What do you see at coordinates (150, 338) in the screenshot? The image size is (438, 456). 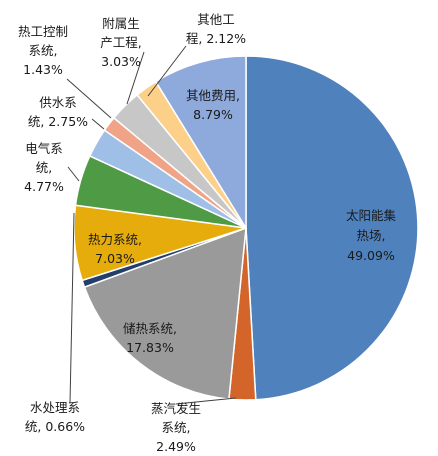 I see `slice-label: 储热系统, 17.83%` at bounding box center [150, 338].